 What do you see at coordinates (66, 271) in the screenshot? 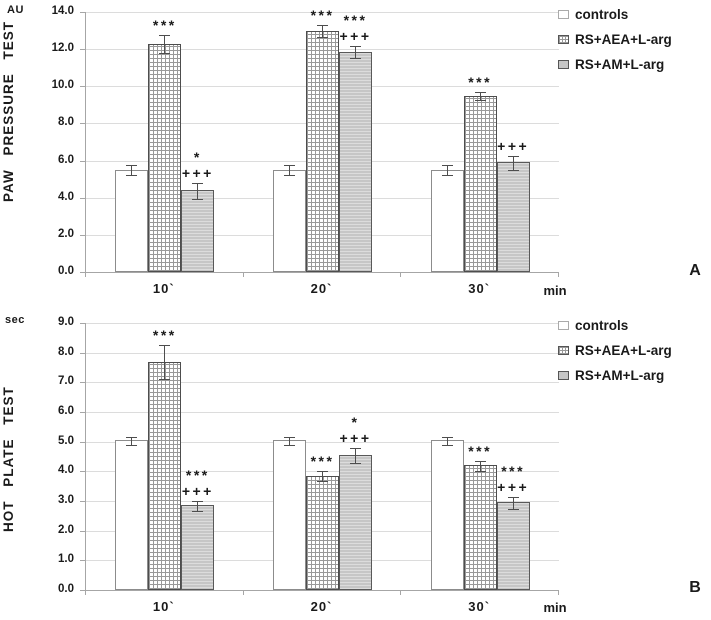
I see `y-tick-label: 0.0` at bounding box center [66, 271].